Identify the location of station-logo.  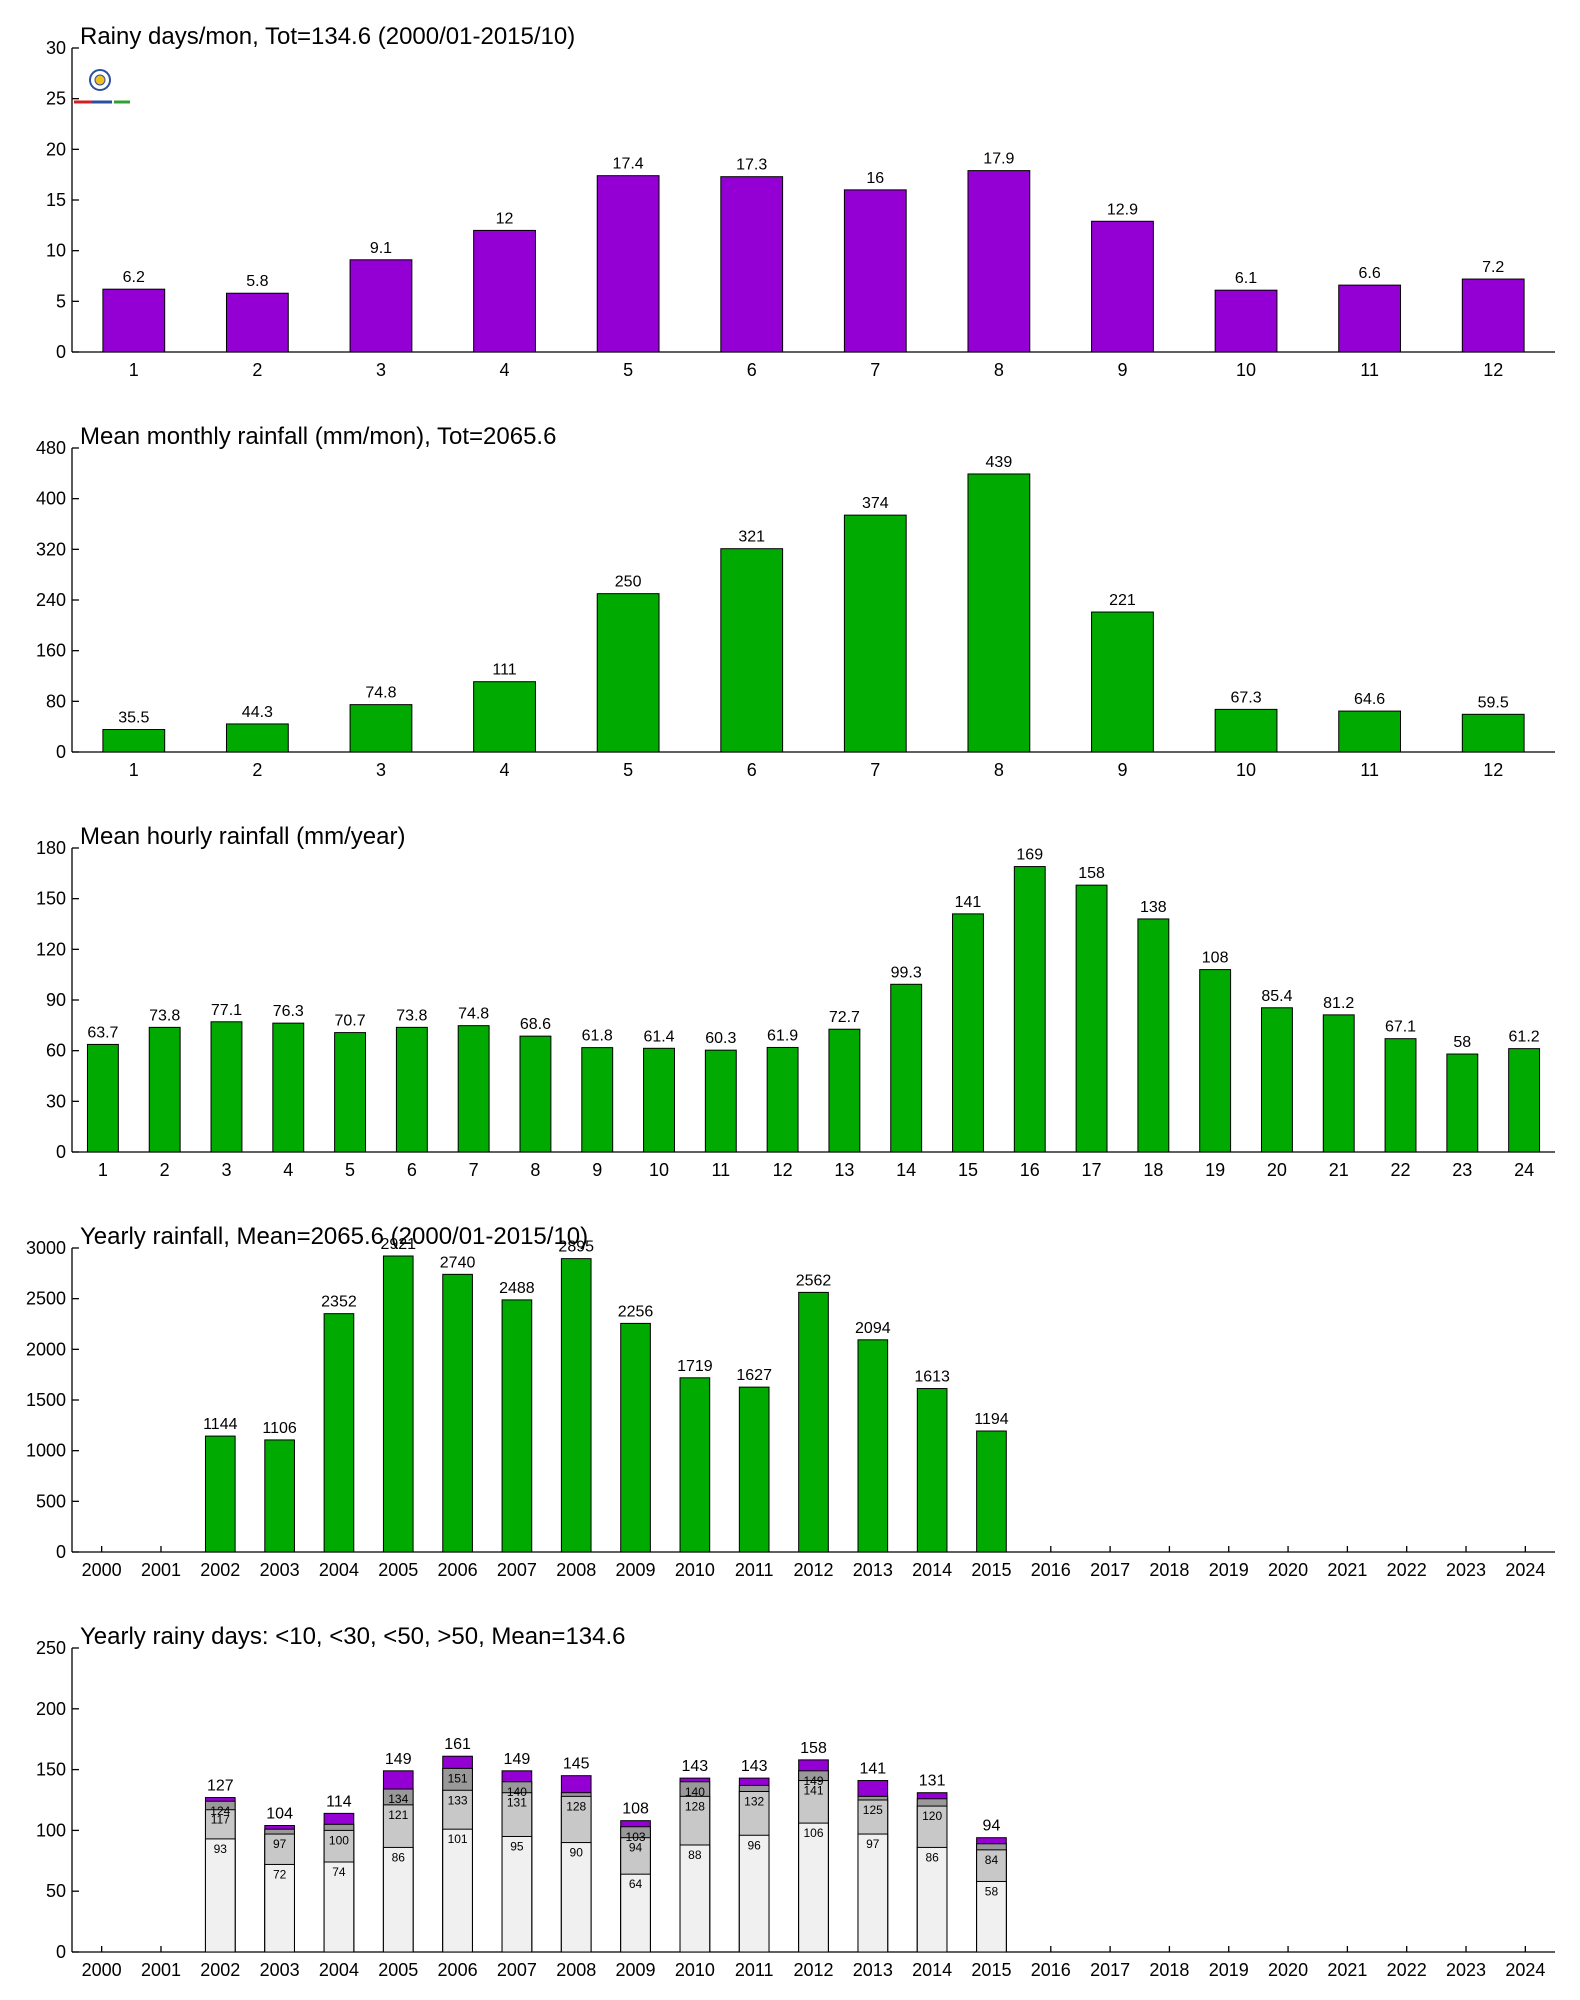
(102, 86).